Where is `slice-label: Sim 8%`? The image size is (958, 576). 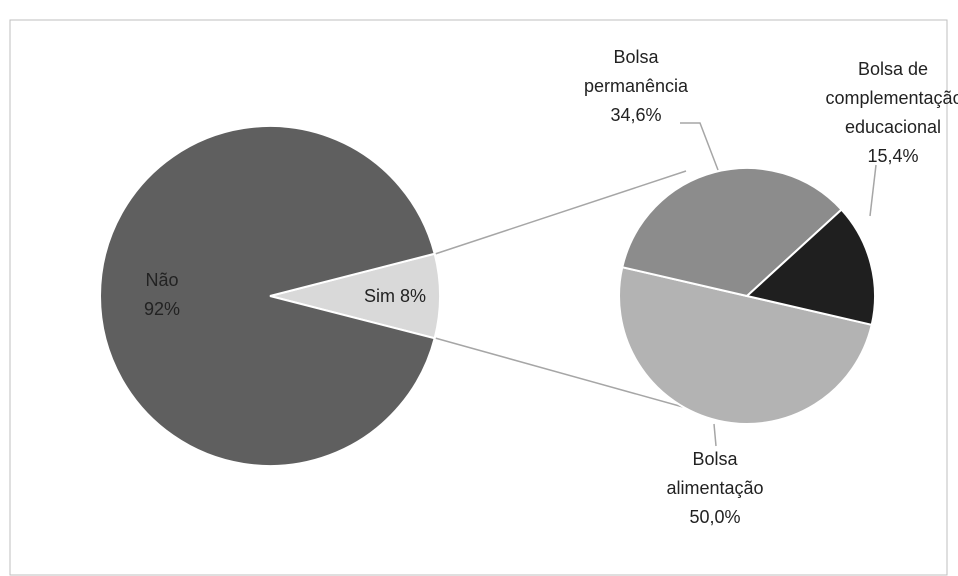 slice-label: Sim 8% is located at coordinates (395, 296).